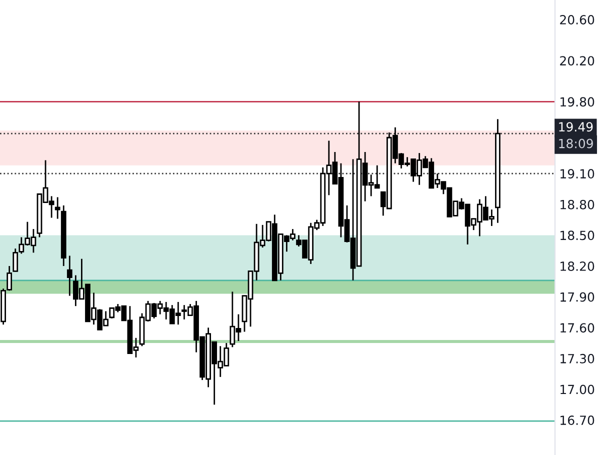 The width and height of the screenshot is (607, 455). Describe the element at coordinates (577, 421) in the screenshot. I see `y-tick-label: 16.70` at that location.